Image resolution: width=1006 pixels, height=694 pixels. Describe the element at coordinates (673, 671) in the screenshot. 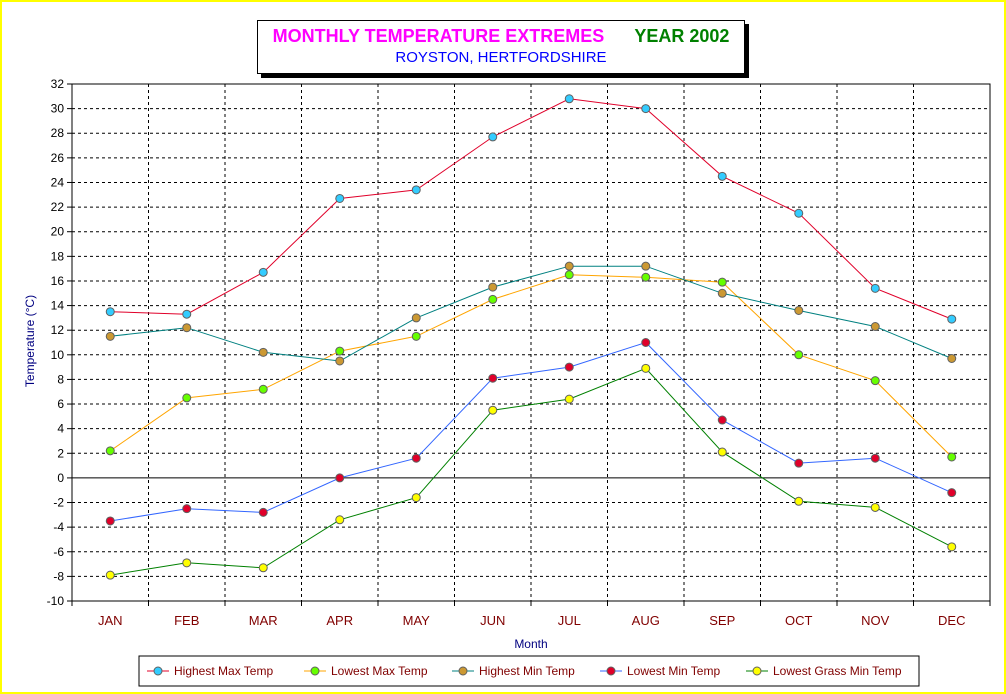

I see `legend-label: Lowest Min Temp` at that location.